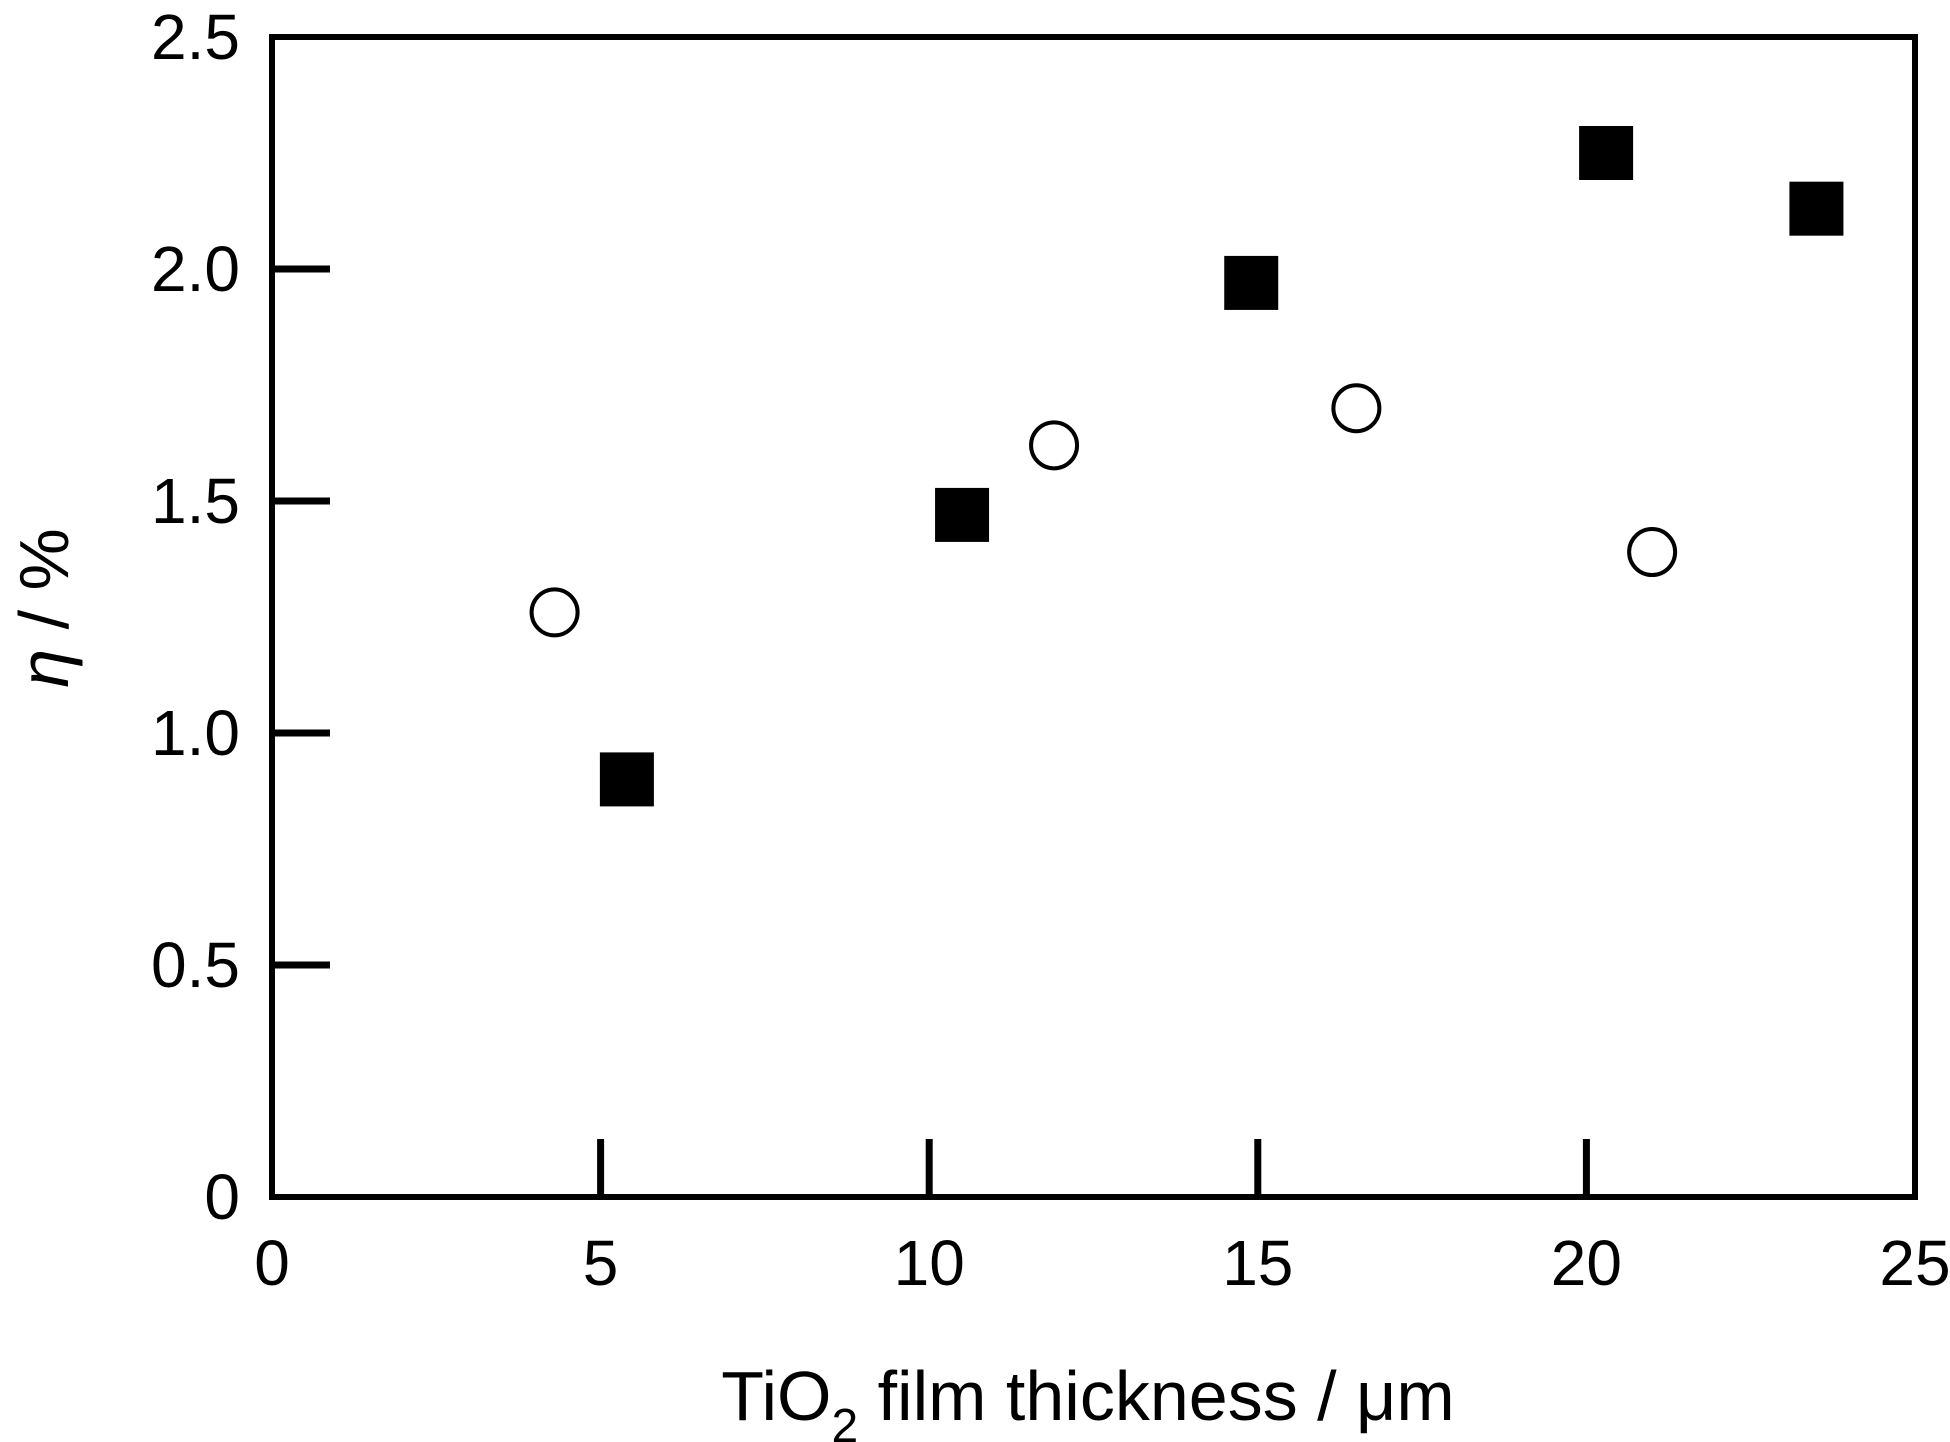  I want to click on x-tick-label: 10, so click(929, 1263).